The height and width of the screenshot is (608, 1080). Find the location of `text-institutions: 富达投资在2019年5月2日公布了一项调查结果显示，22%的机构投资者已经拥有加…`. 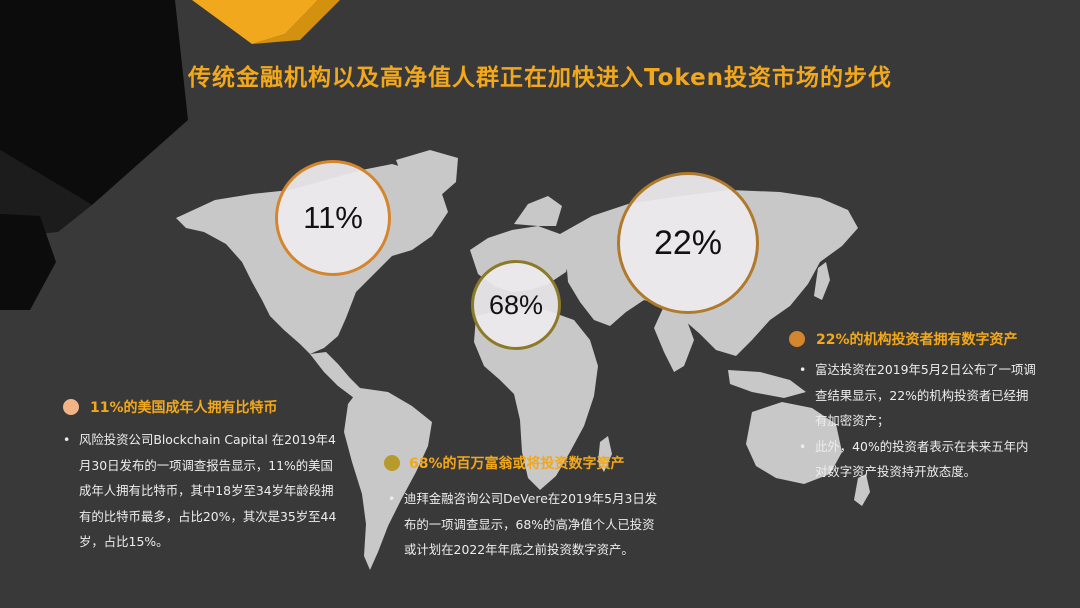

text-institutions: 富达投资在2019年5月2日公布了一项调查结果显示，22%的机构投资者已经拥有加… is located at coordinates (919, 421).